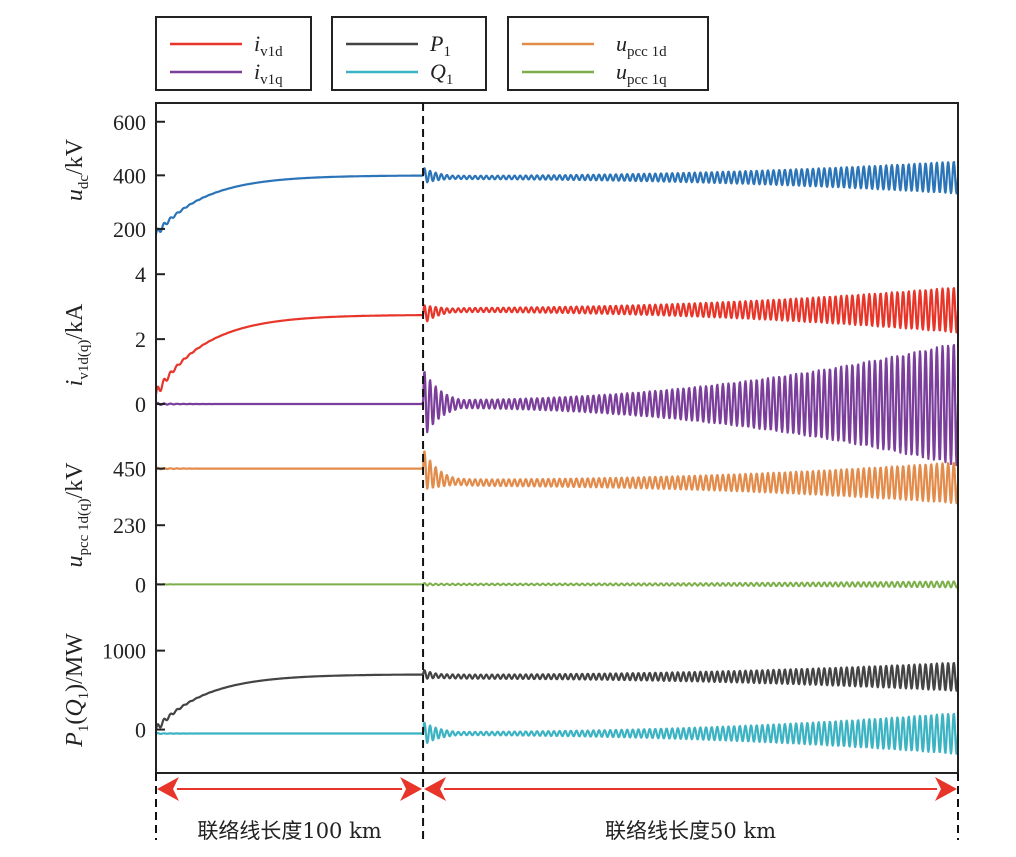 The image size is (1016, 857). I want to click on y-label-base: i, so click(75, 383).